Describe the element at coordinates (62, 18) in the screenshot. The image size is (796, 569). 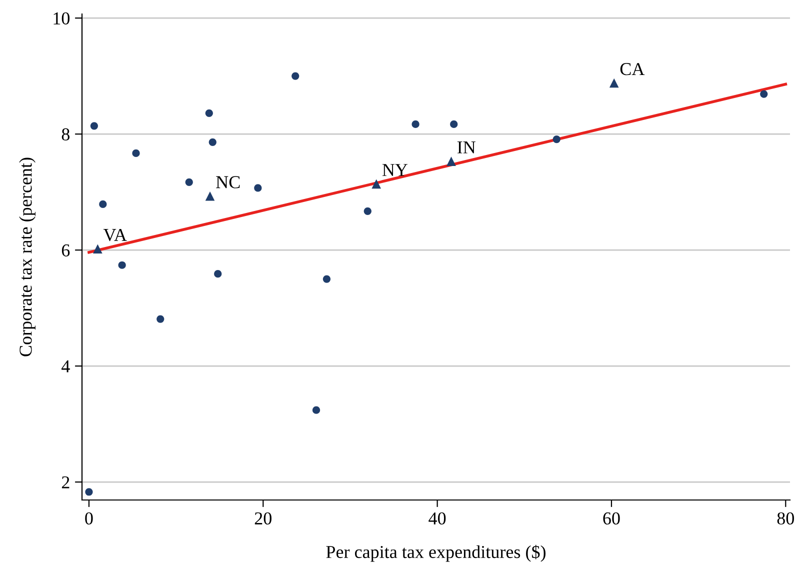
I see `y-tick-label: 10` at that location.